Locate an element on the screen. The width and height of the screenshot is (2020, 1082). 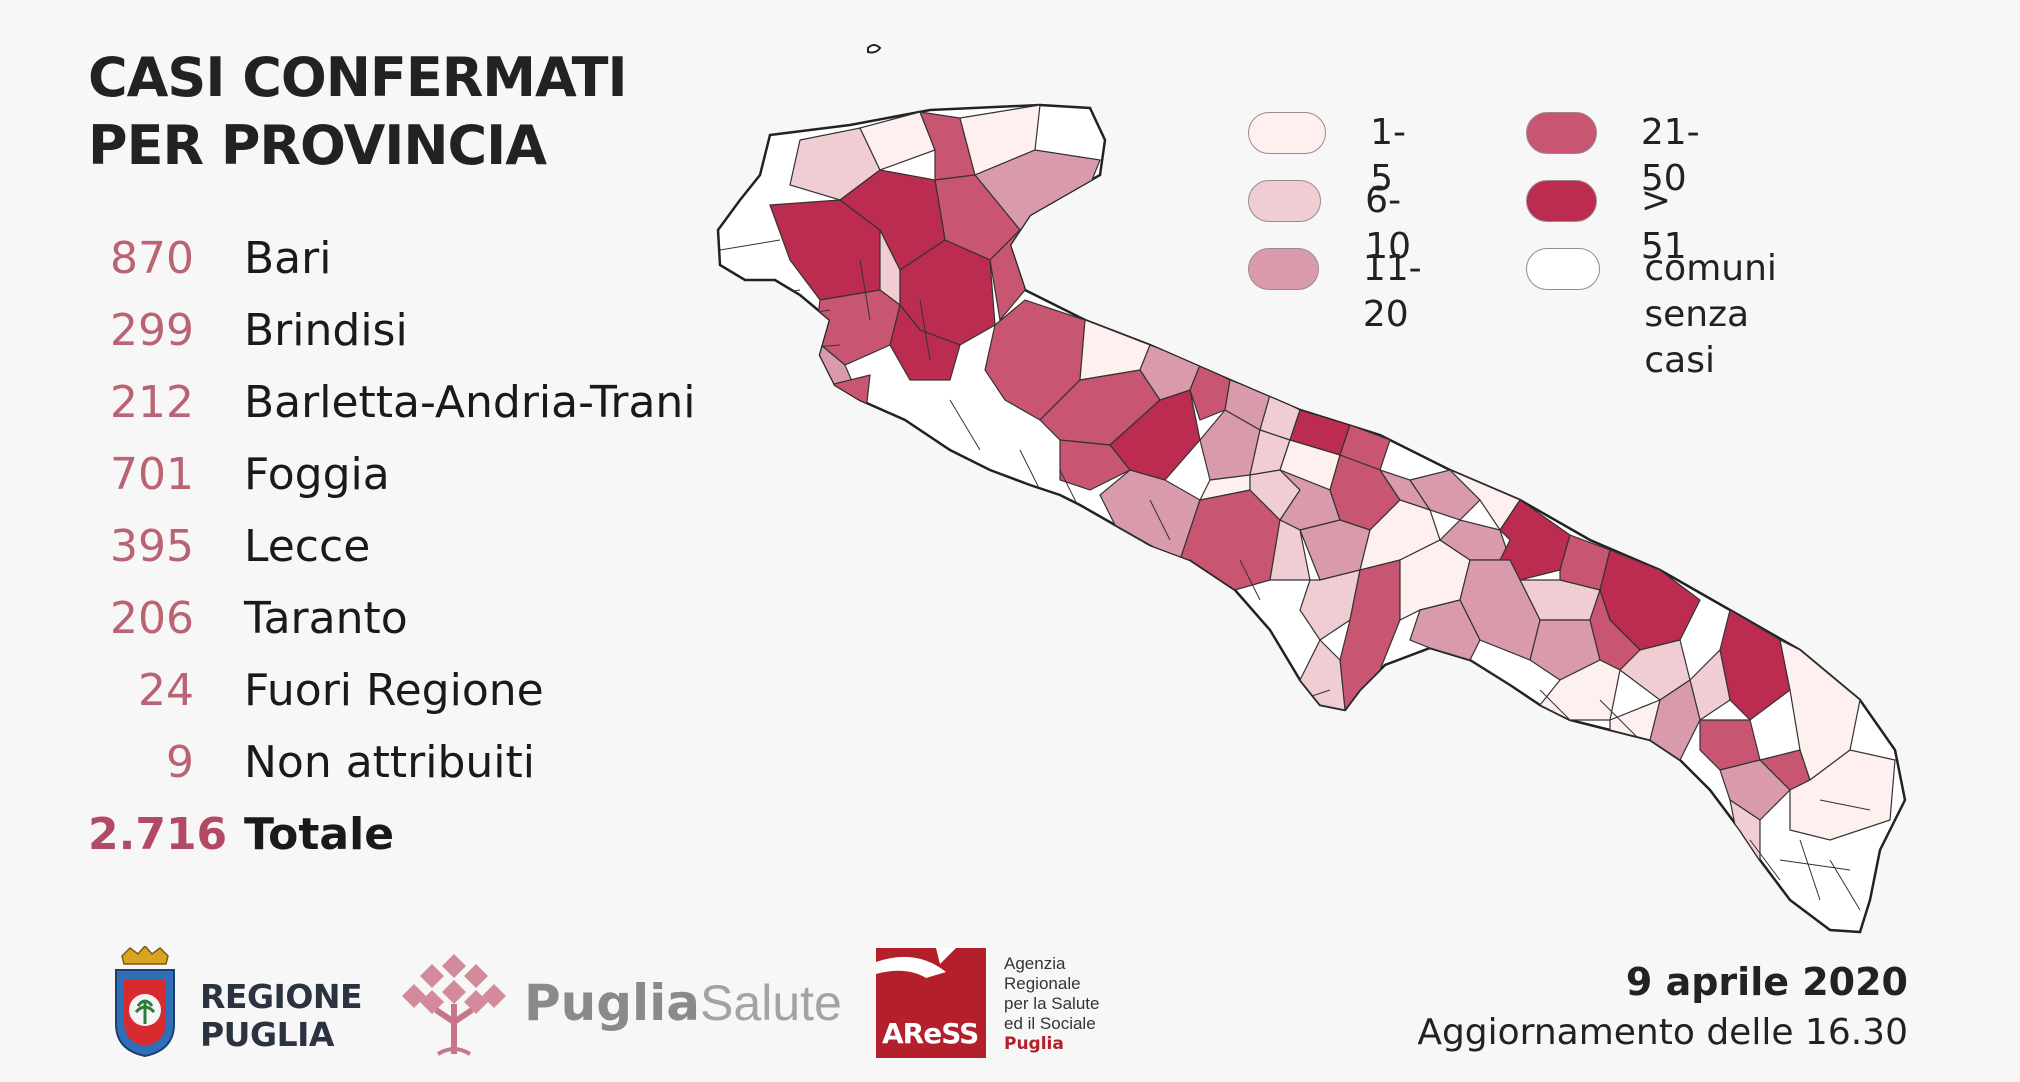
province-row-fuori-regione: 24 Fuori Regione is located at coordinates (392, 690).